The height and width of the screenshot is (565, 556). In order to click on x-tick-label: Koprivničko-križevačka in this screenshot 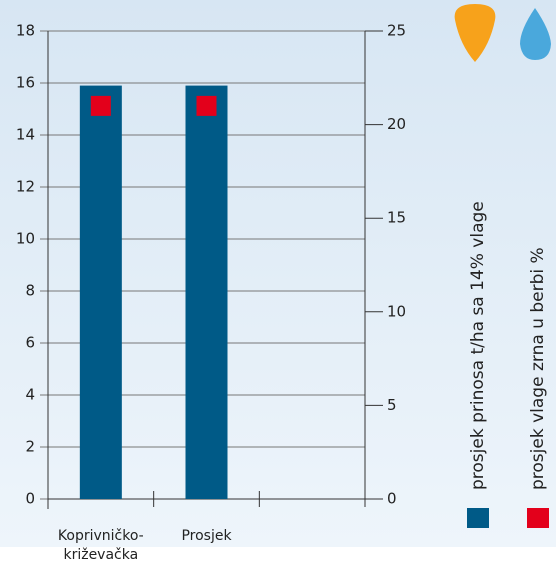, I will do `click(100, 545)`.